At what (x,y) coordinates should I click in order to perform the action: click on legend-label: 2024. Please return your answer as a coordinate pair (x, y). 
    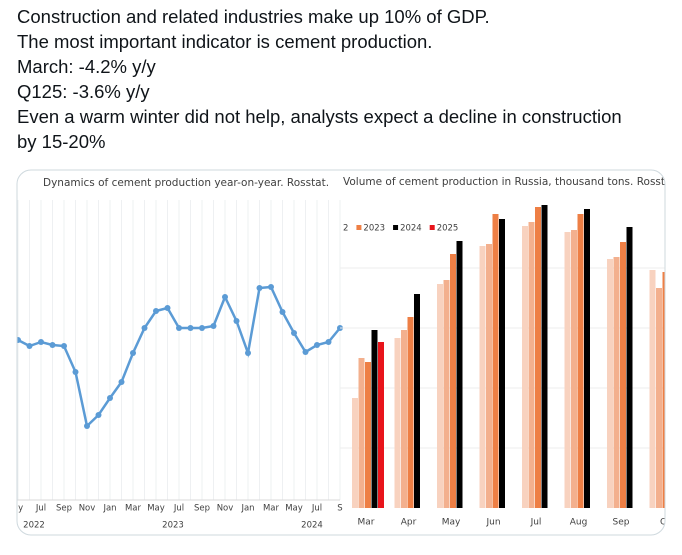
    Looking at the image, I should click on (411, 229).